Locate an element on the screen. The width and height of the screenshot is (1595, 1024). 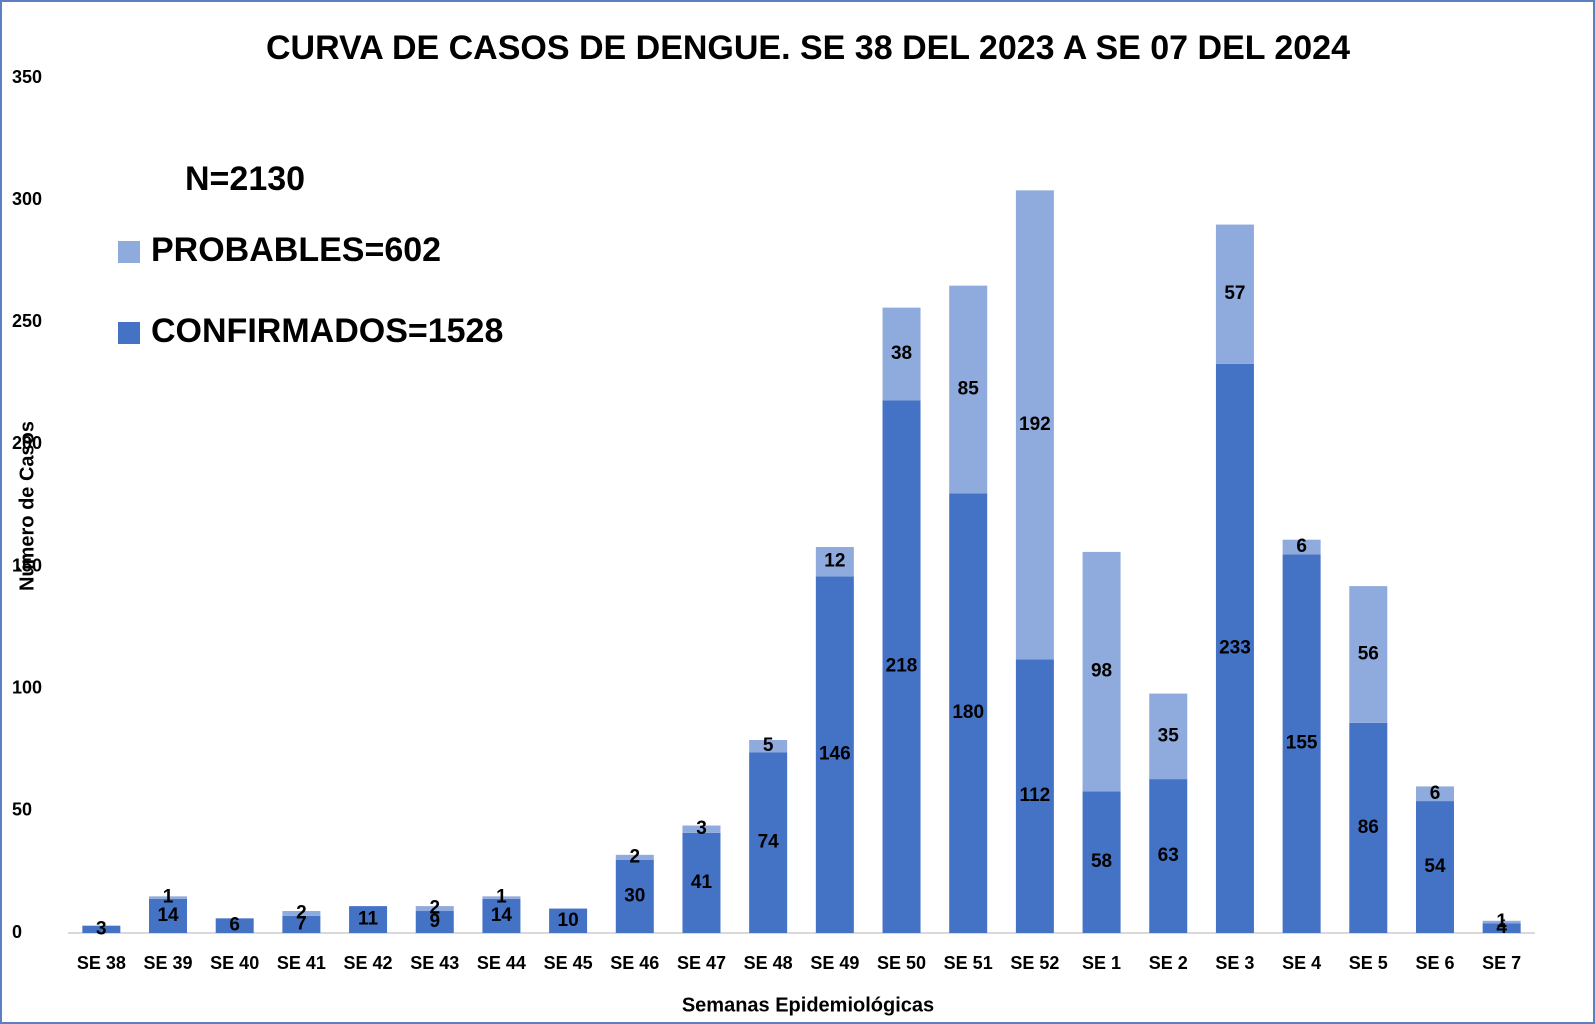
x-tick-label: SE 5 is located at coordinates (1368, 963).